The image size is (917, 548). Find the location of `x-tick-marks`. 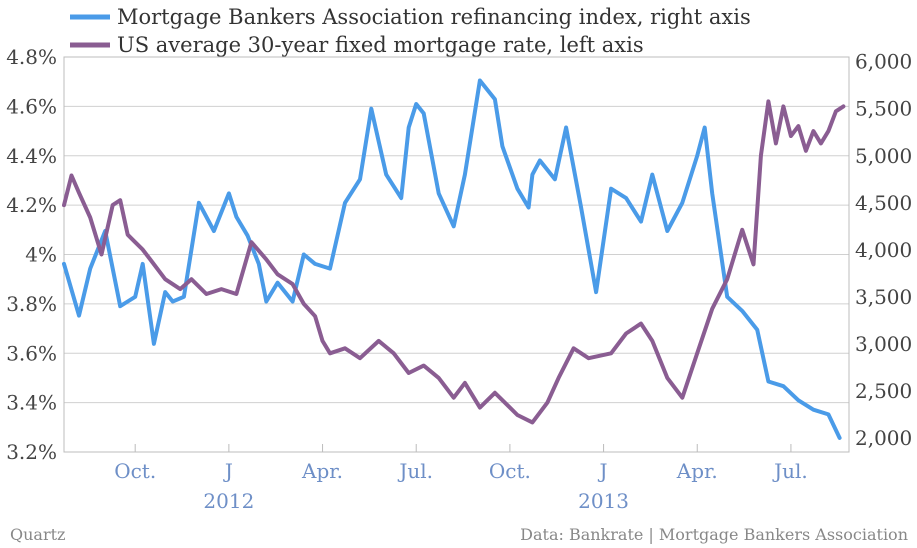

x-tick-marks is located at coordinates (463, 448).